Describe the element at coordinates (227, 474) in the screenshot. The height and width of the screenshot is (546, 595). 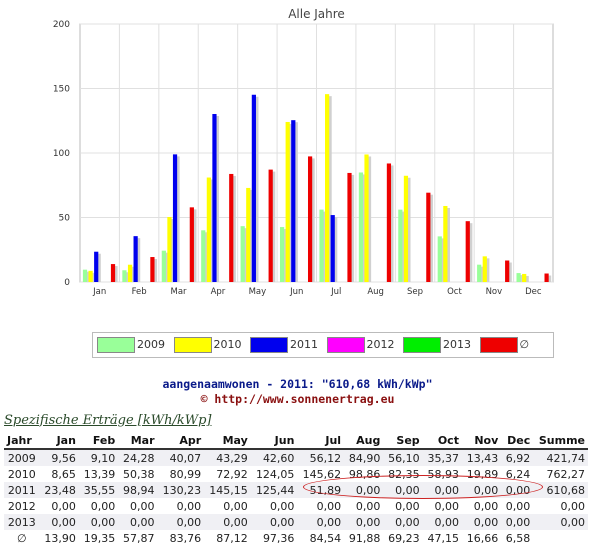
I see `table-cell: 72,92` at that location.